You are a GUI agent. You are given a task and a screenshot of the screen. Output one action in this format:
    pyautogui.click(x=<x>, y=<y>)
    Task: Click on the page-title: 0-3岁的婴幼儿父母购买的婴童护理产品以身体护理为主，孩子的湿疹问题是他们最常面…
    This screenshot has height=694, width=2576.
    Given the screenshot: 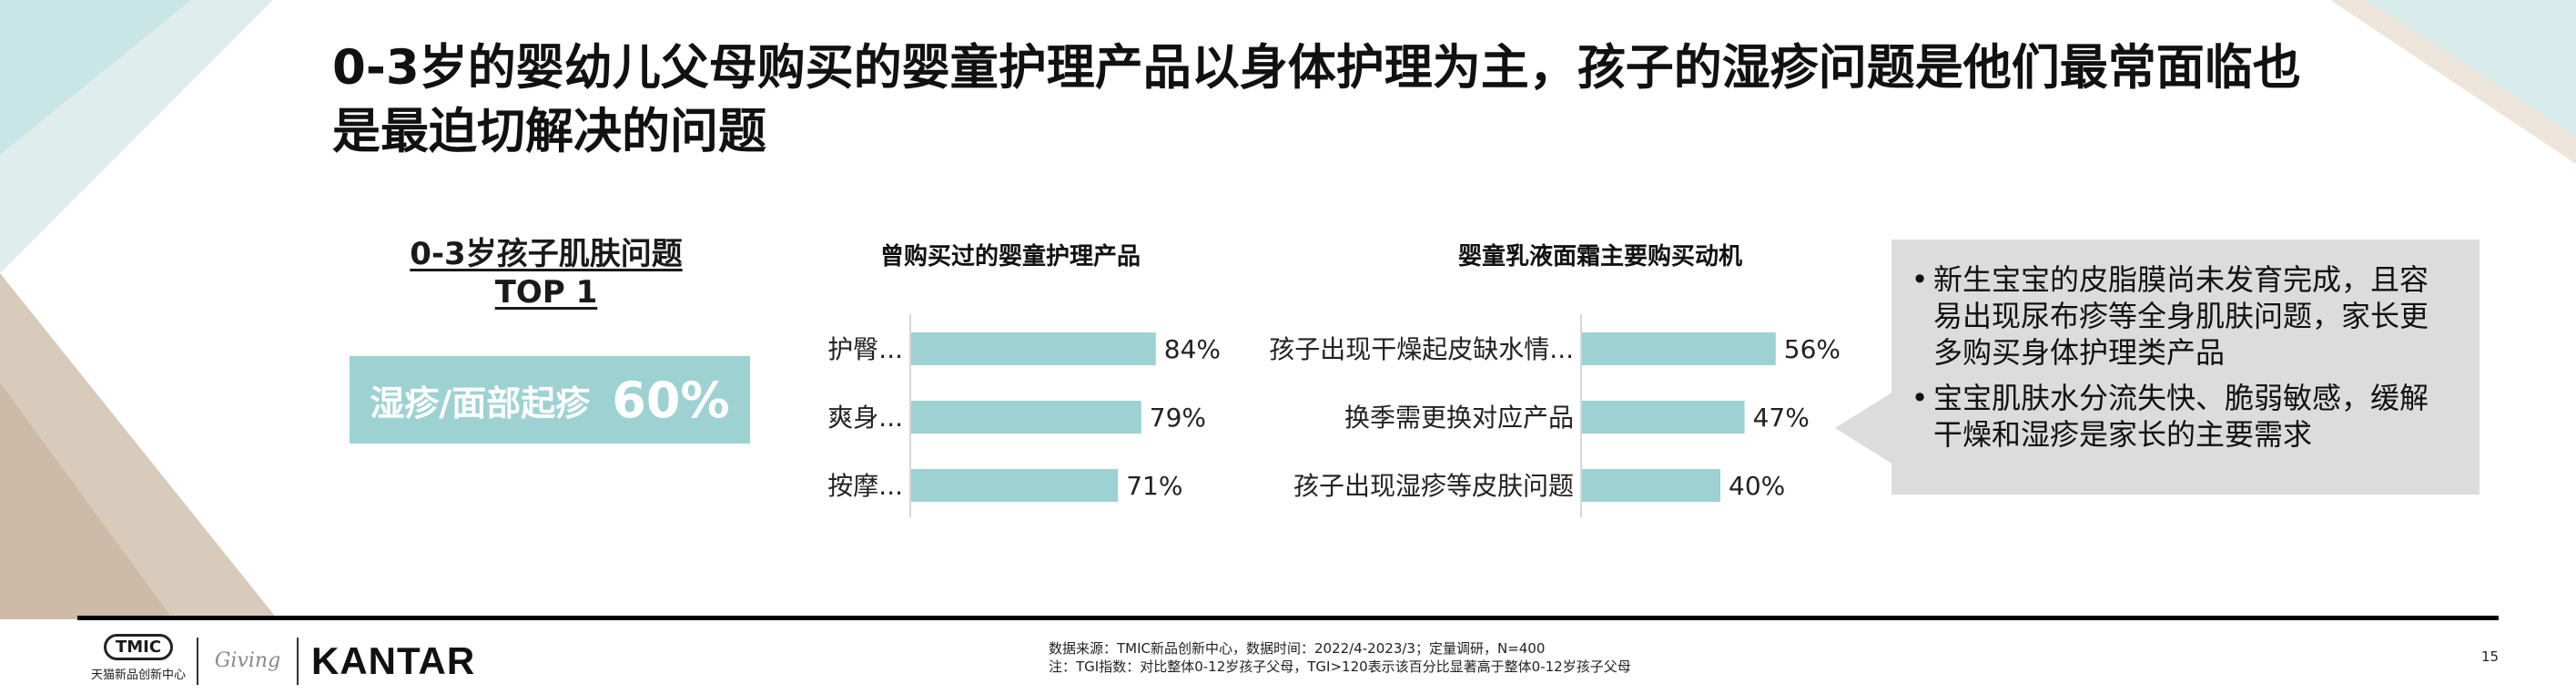 What is the action you would take?
    pyautogui.click(x=1316, y=99)
    